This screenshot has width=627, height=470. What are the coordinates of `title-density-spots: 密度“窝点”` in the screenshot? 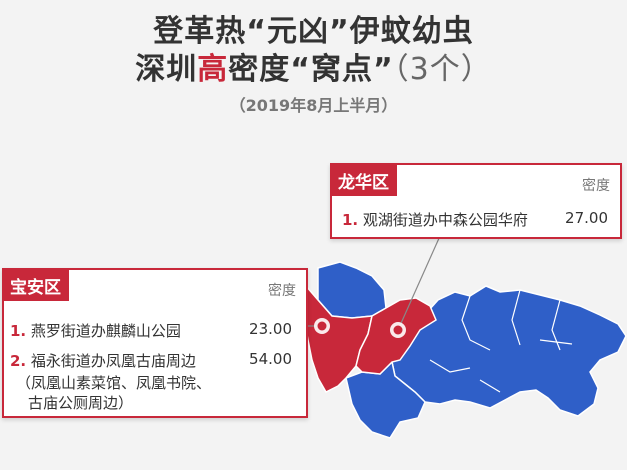 It's located at (311, 69).